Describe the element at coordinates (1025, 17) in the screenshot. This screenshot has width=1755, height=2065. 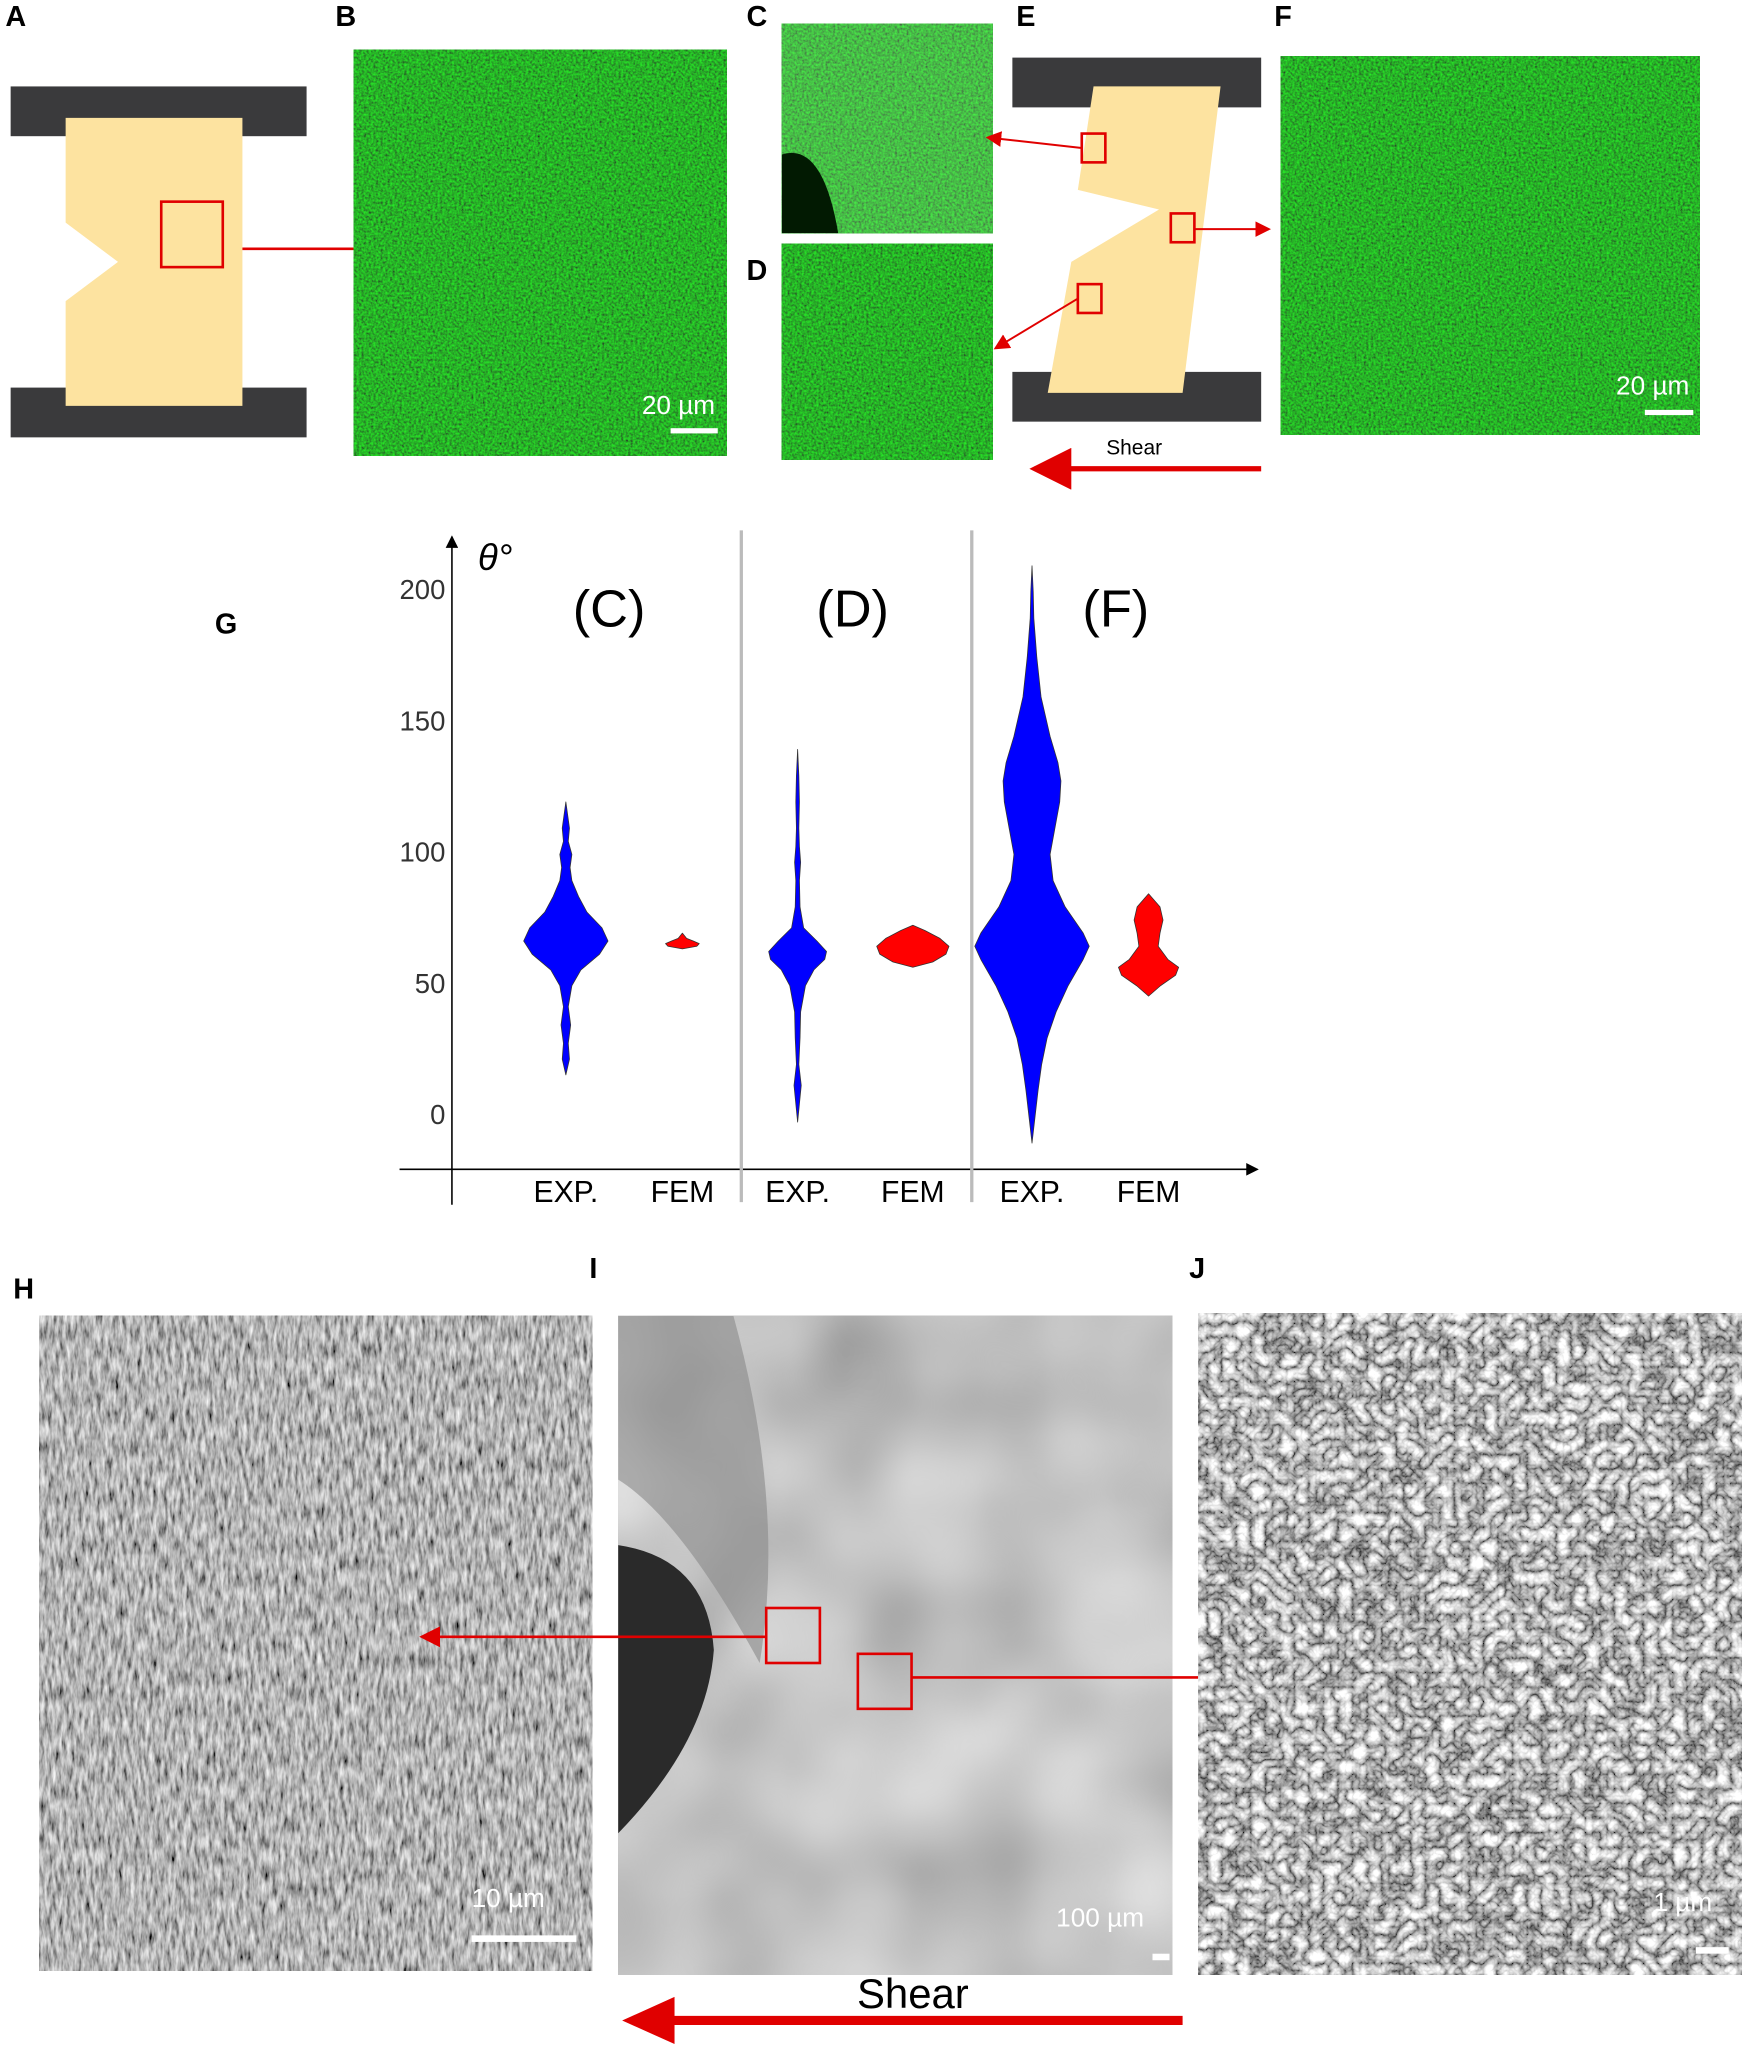
I see `panel-label: E` at that location.